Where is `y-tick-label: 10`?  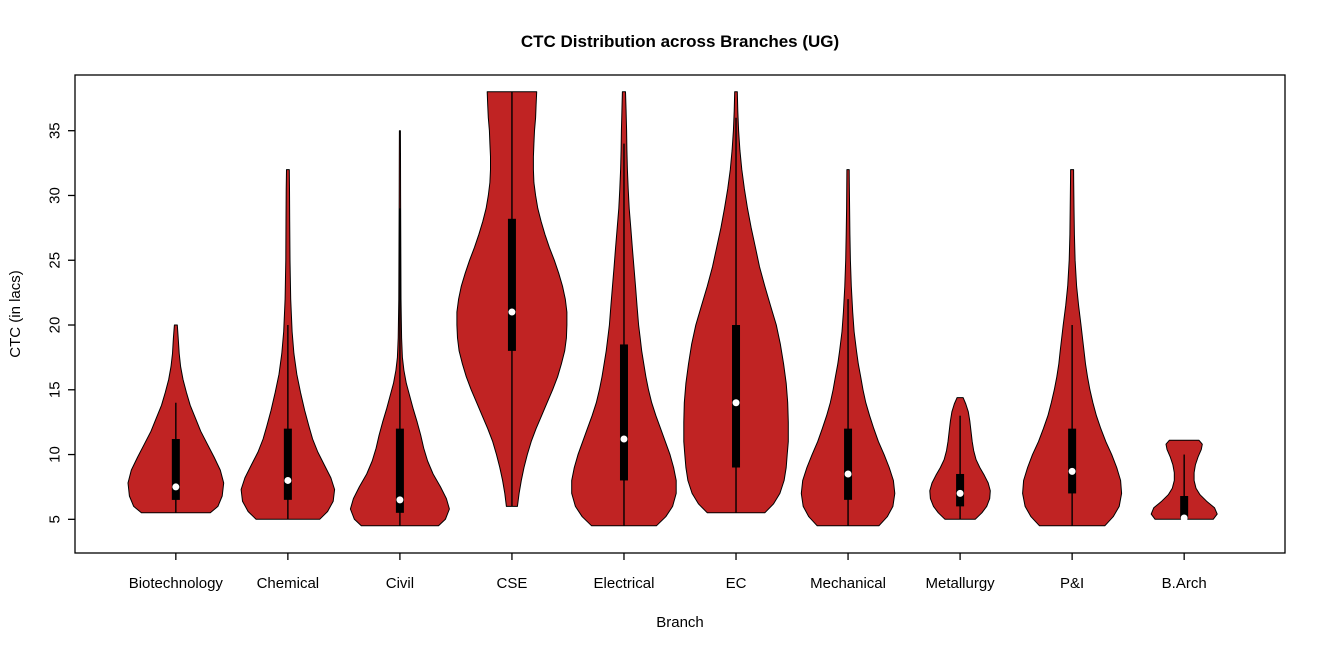 y-tick-label: 10 is located at coordinates (55, 454).